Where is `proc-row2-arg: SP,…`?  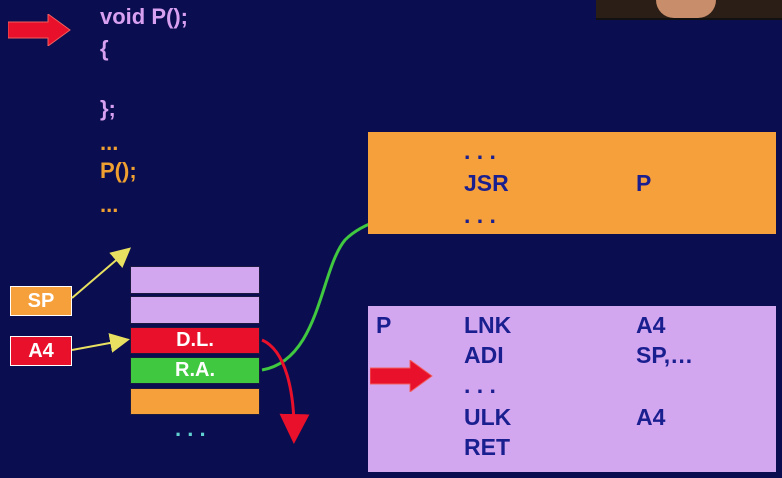 proc-row2-arg: SP,… is located at coordinates (665, 355).